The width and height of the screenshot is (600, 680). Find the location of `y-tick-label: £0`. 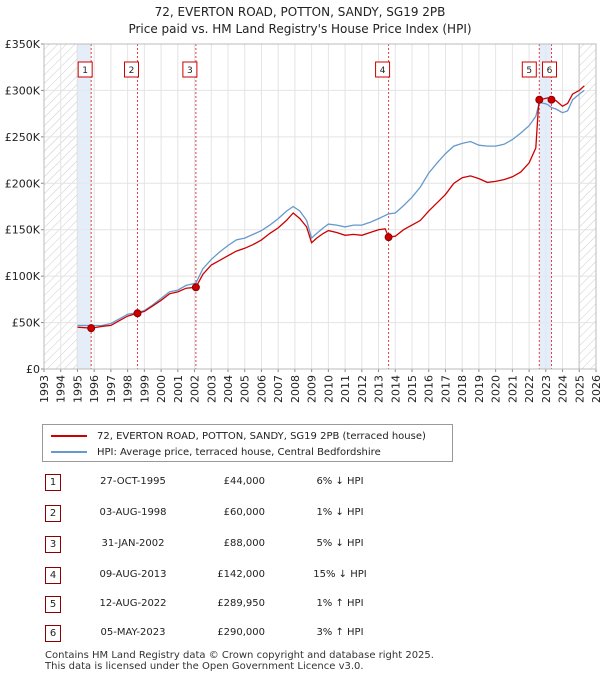

y-tick-label: £0 is located at coordinates (33, 369).